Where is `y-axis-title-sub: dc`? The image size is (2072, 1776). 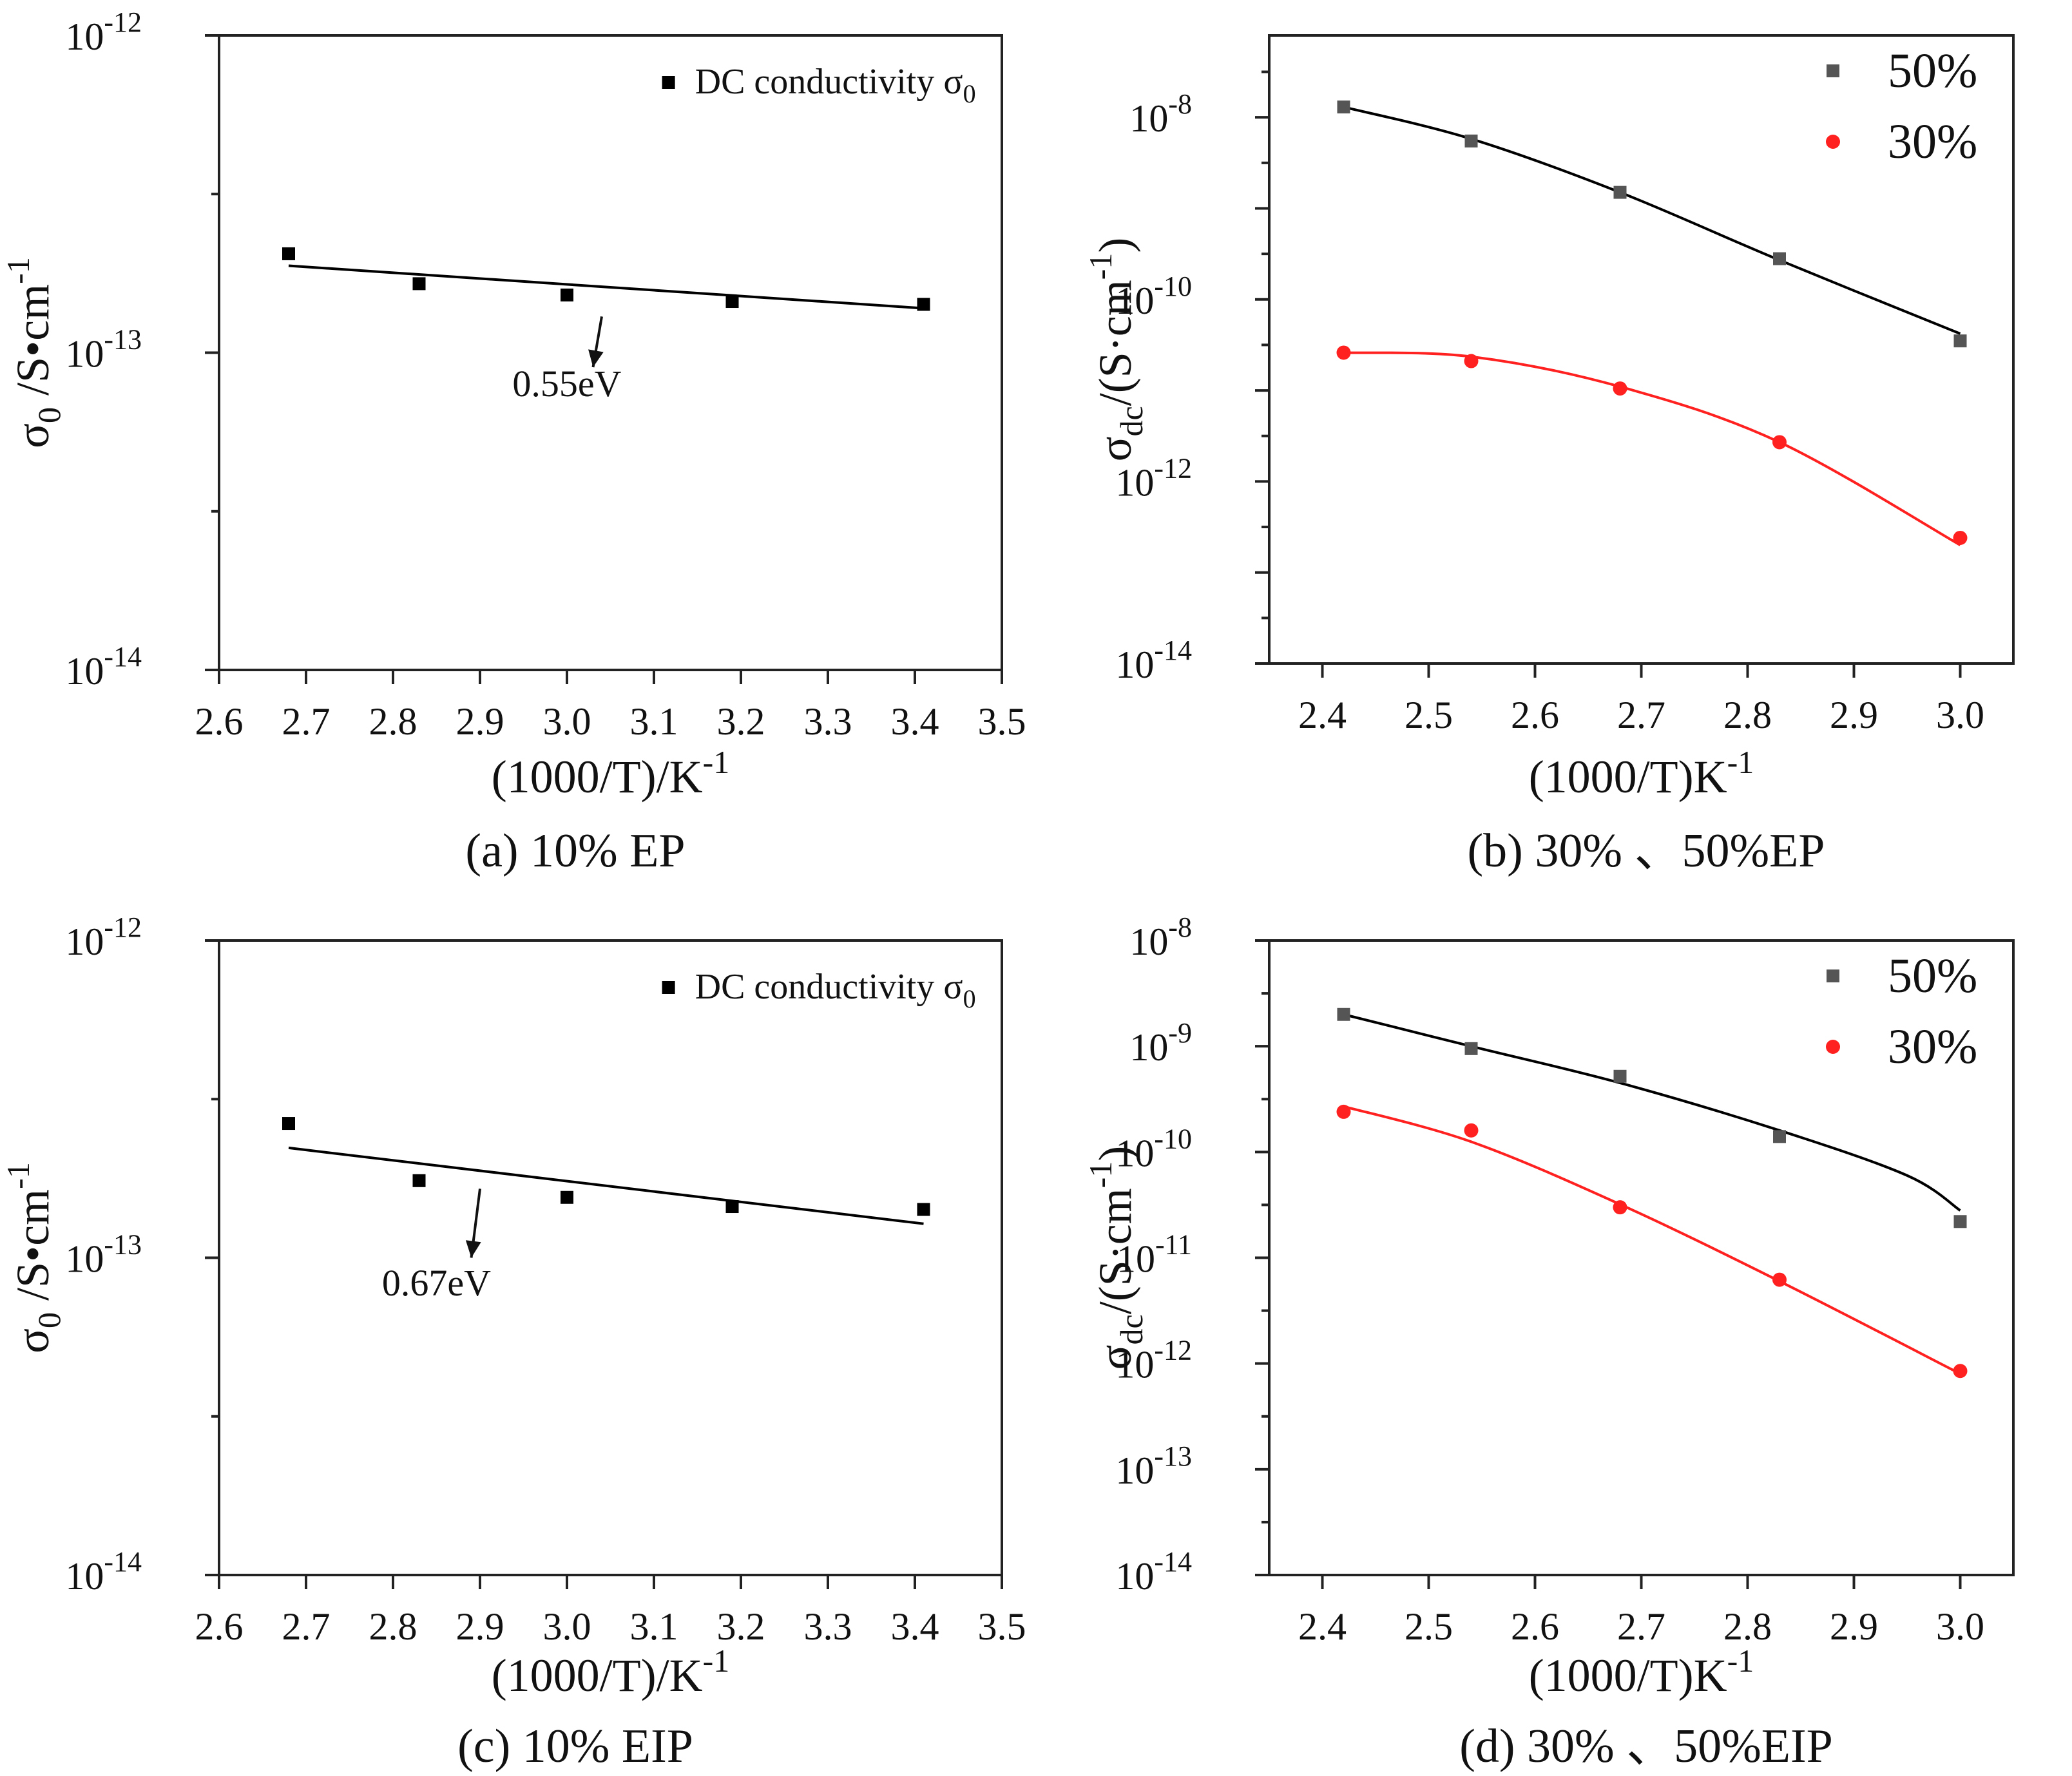
y-axis-title-sub: dc is located at coordinates (1131, 421).